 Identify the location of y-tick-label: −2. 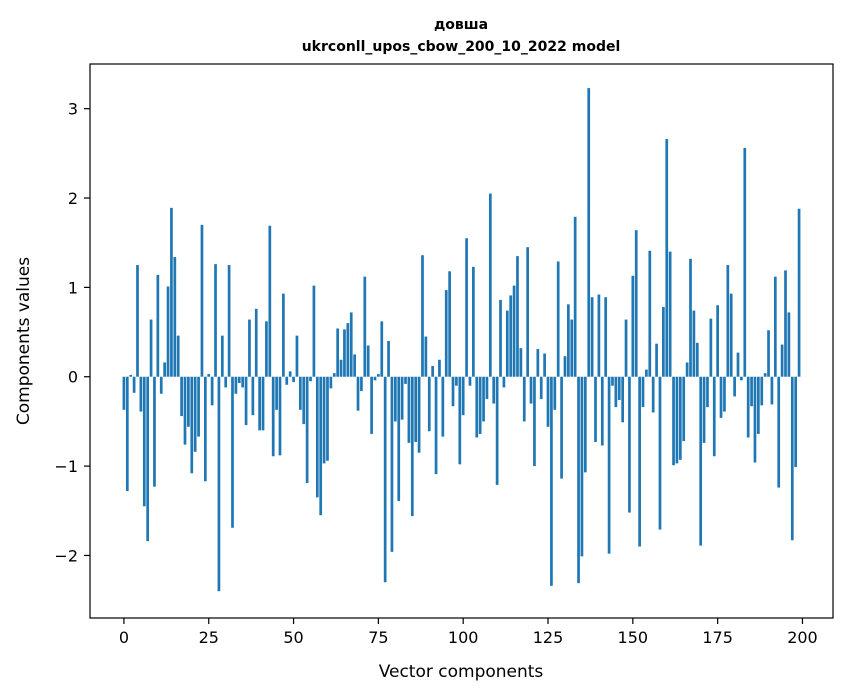
(66, 555).